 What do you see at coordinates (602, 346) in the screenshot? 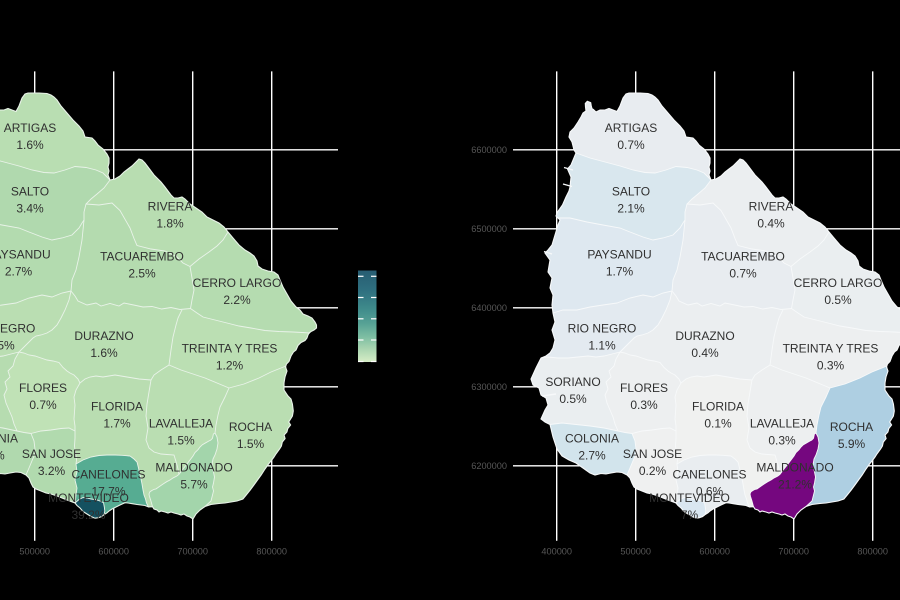
I see `svg-text: 1.1%` at bounding box center [602, 346].